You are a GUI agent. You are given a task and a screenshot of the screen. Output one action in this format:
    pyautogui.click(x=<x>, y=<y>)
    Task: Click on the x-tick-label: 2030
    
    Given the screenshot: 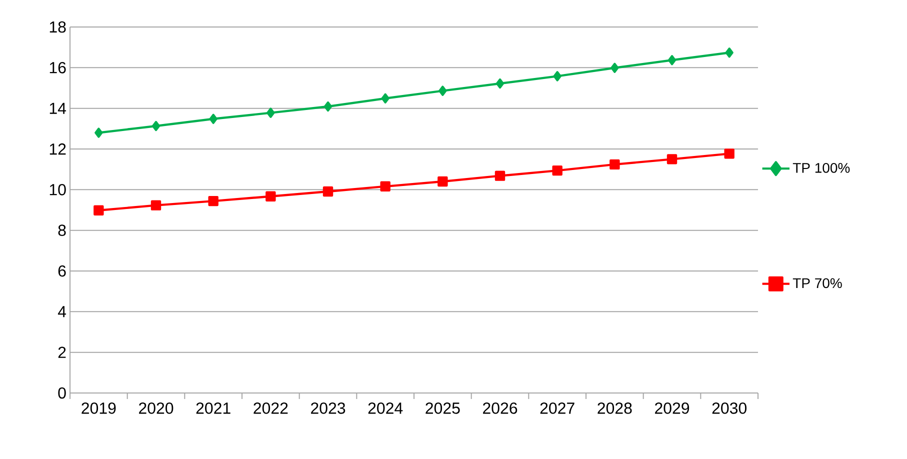 What is the action you would take?
    pyautogui.click(x=729, y=408)
    